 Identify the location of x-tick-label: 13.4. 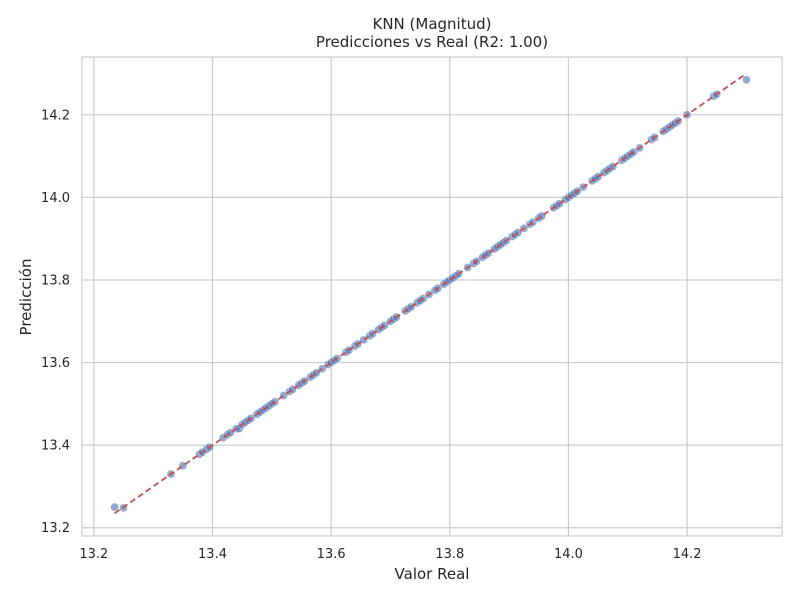
(212, 554).